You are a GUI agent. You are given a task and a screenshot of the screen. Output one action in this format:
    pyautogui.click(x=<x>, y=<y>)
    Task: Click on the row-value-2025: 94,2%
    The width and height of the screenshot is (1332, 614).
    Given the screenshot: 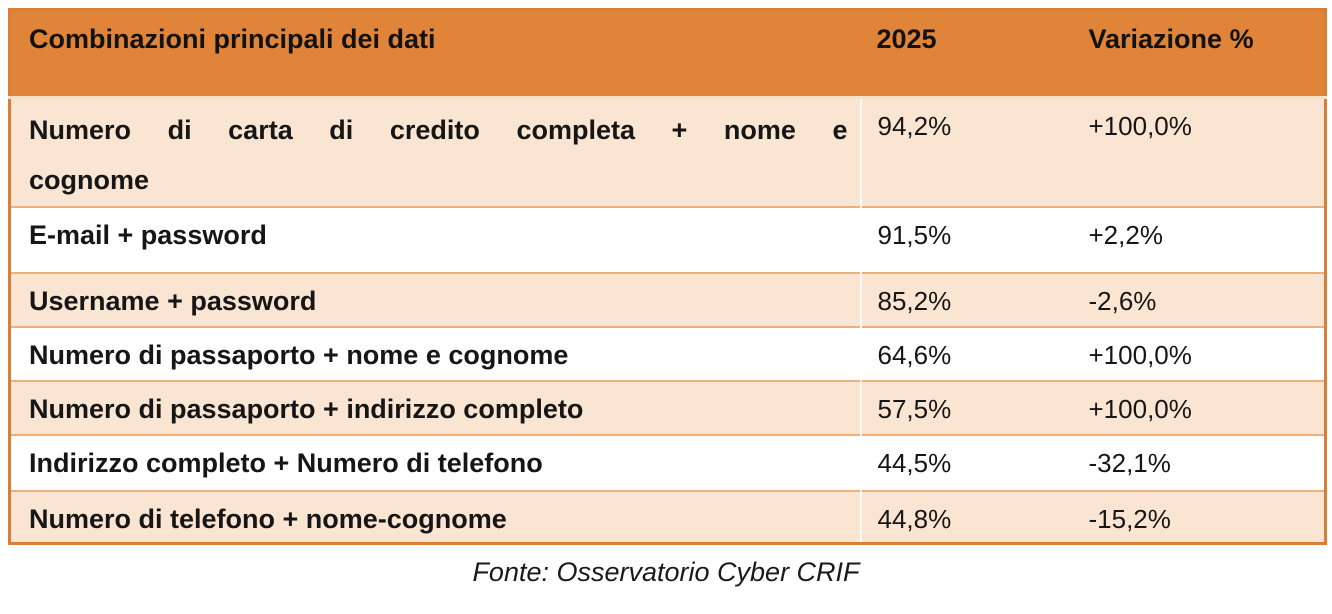 What is the action you would take?
    pyautogui.click(x=966, y=152)
    